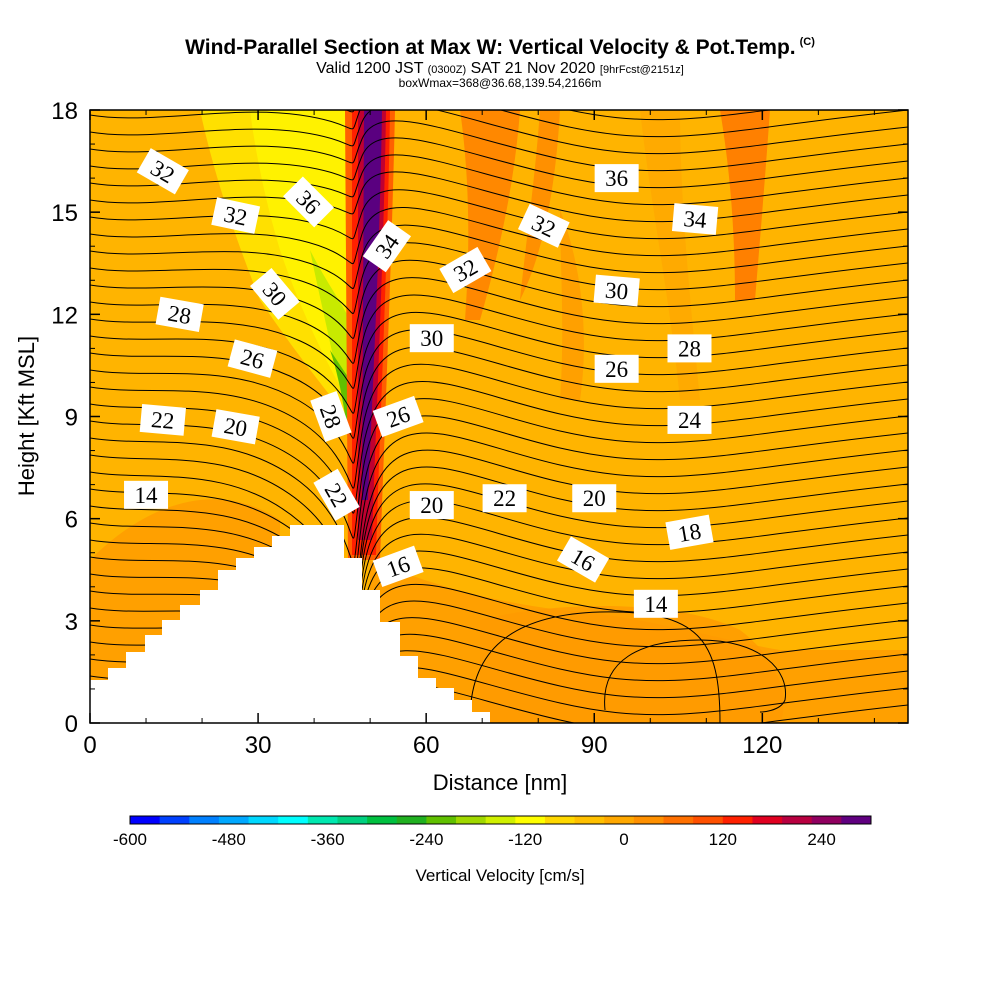 This screenshot has height=1000, width=1000. I want to click on y-tick-label: 9, so click(71, 418).